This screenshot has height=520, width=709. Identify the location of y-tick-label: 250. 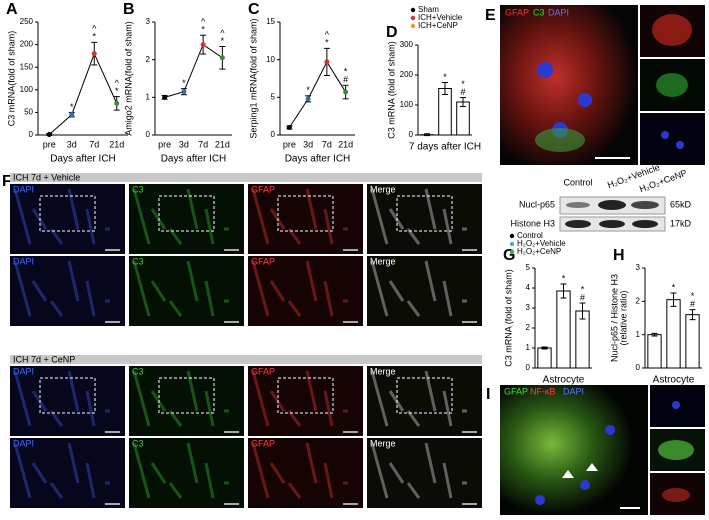
(27, 21).